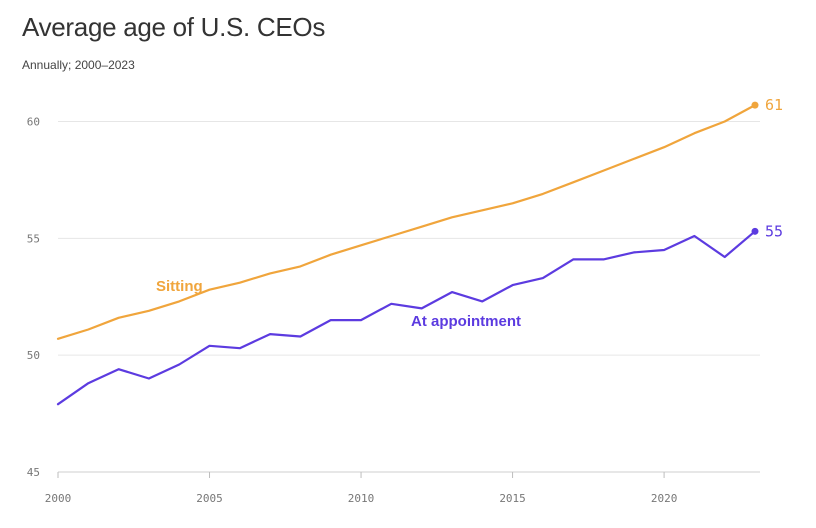 This screenshot has height=528, width=816. I want to click on chart-subtitle: Annually; 2000–2023, so click(78, 65).